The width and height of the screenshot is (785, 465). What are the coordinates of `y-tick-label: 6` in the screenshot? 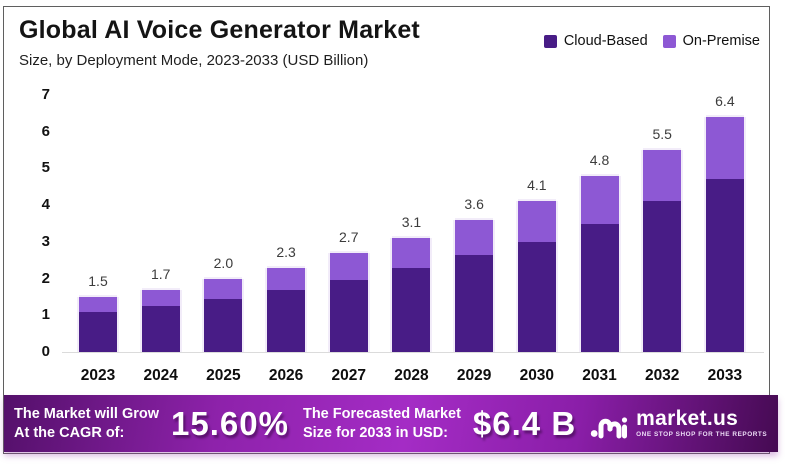 It's located at (45, 131).